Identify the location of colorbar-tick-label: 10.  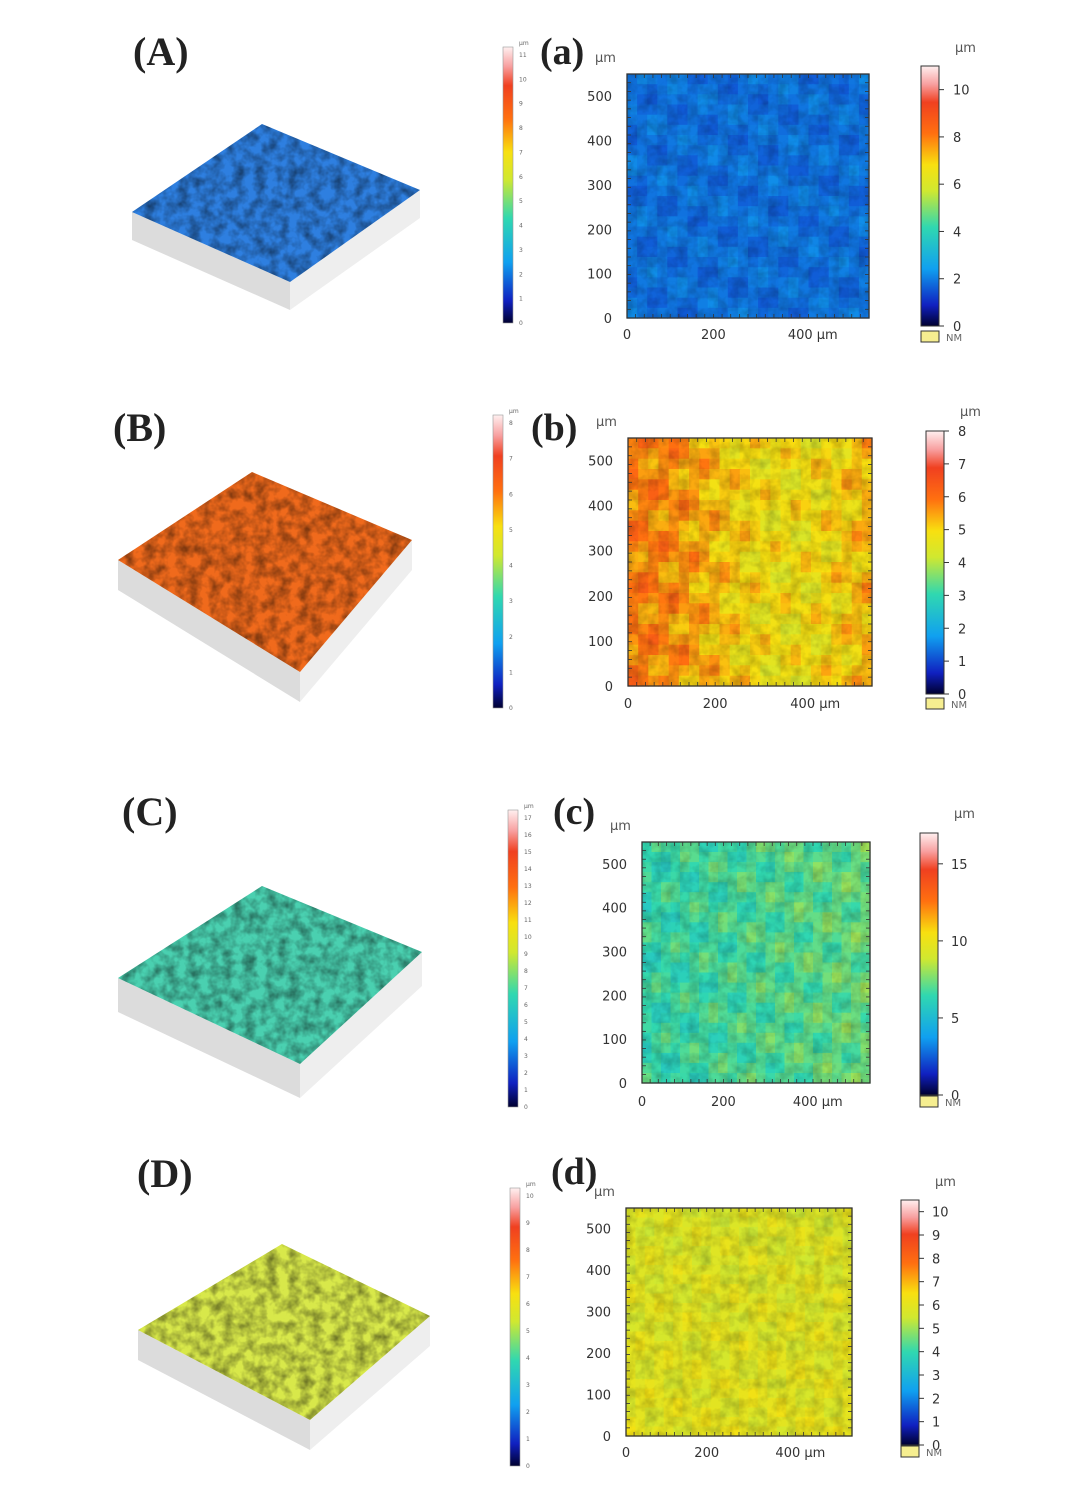
(961, 91).